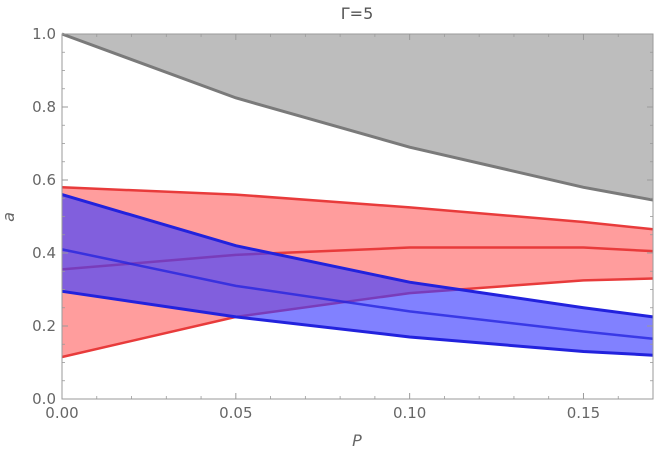 This screenshot has width=654, height=458. What do you see at coordinates (357, 440) in the screenshot?
I see `x-axis-label: P` at bounding box center [357, 440].